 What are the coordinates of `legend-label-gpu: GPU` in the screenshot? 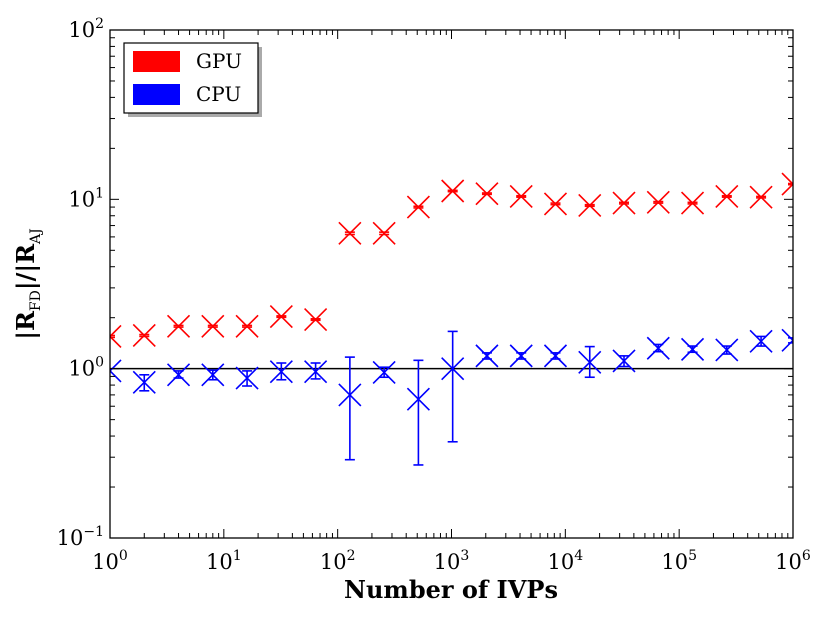 It's located at (219, 61).